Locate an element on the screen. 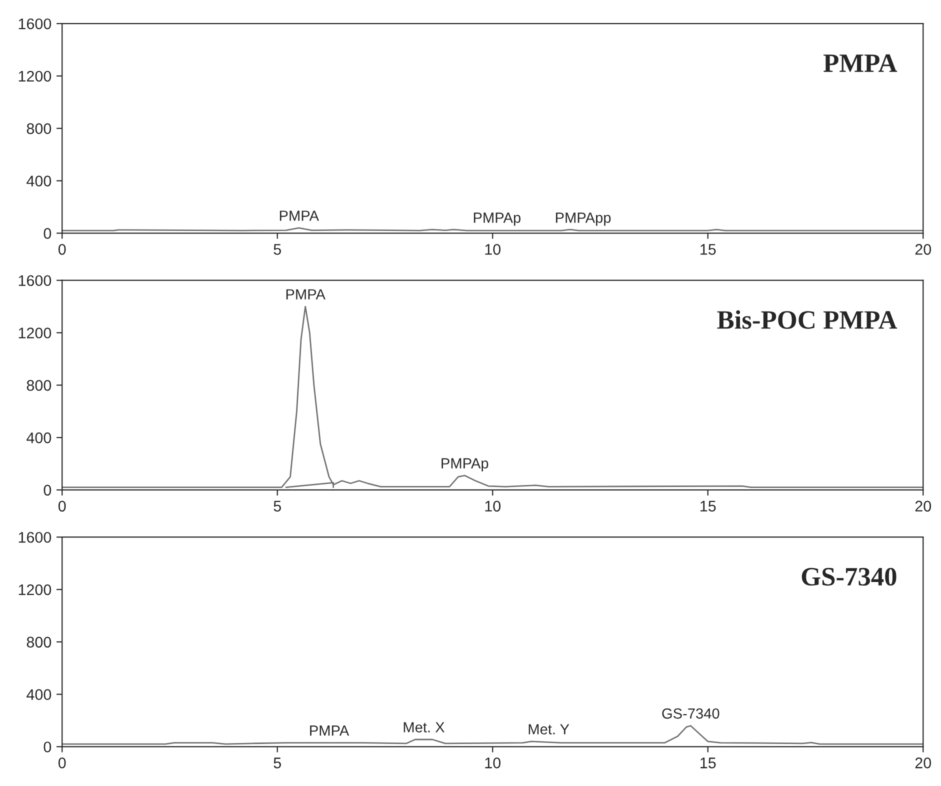 This screenshot has height=786, width=941. annotation: Met. X is located at coordinates (424, 727).